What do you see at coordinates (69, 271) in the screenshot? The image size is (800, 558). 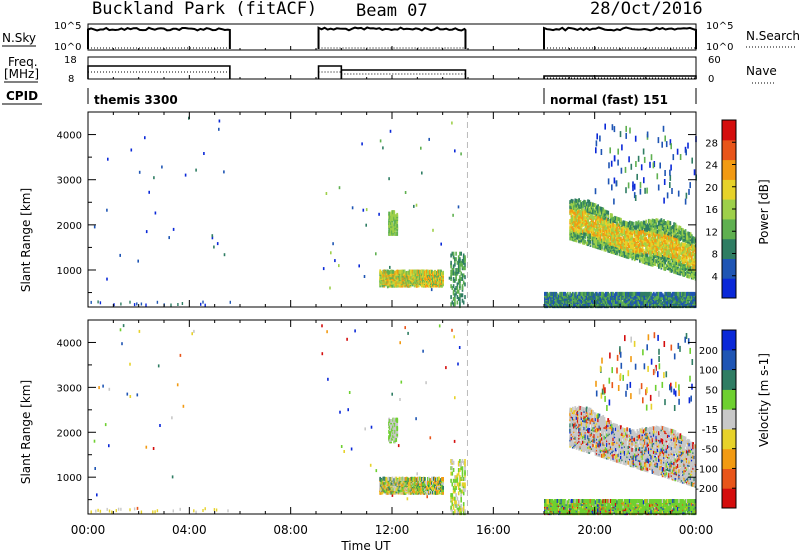 I see `ytick-label-0-0: 1000` at bounding box center [69, 271].